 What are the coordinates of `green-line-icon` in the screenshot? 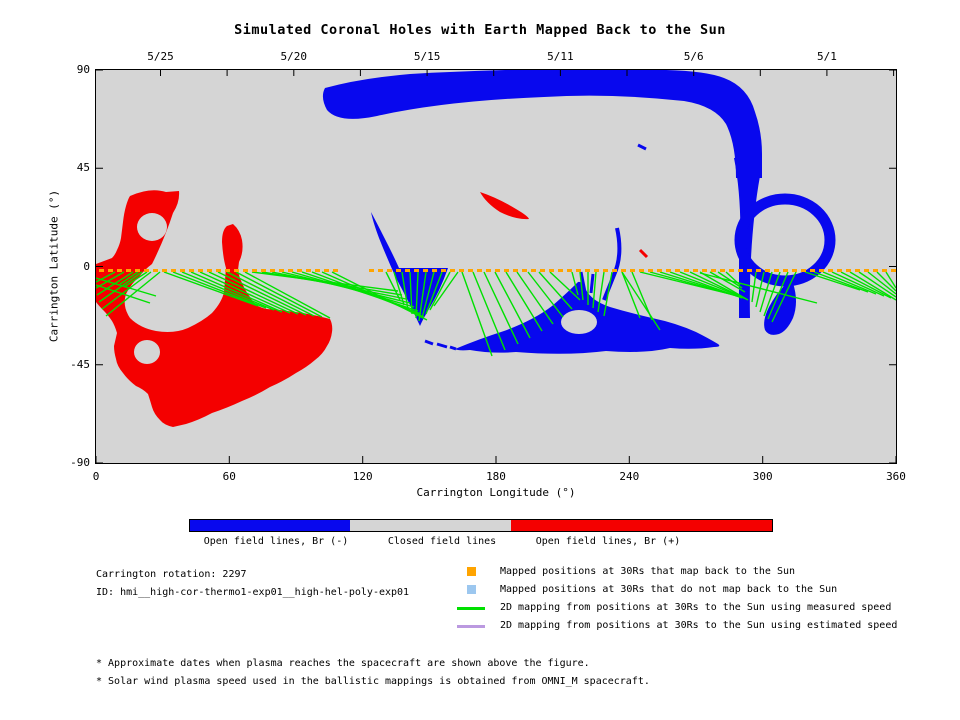 It's located at (471, 608).